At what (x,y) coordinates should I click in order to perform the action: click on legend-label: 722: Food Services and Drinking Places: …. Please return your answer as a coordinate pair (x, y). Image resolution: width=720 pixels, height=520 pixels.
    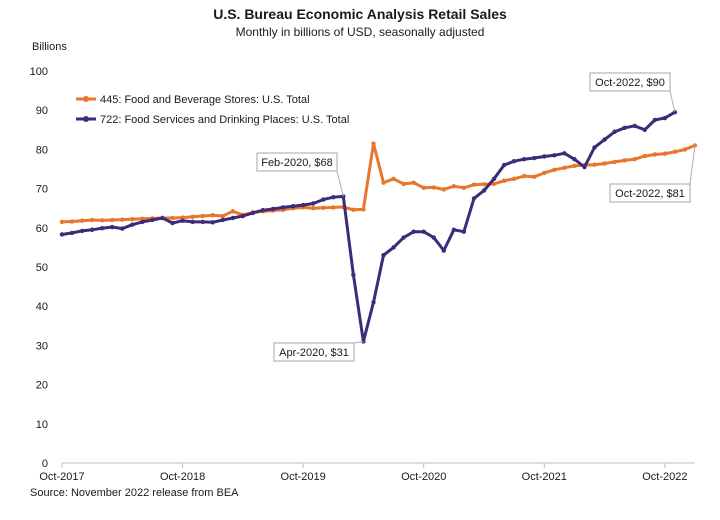
    Looking at the image, I should click on (224, 120).